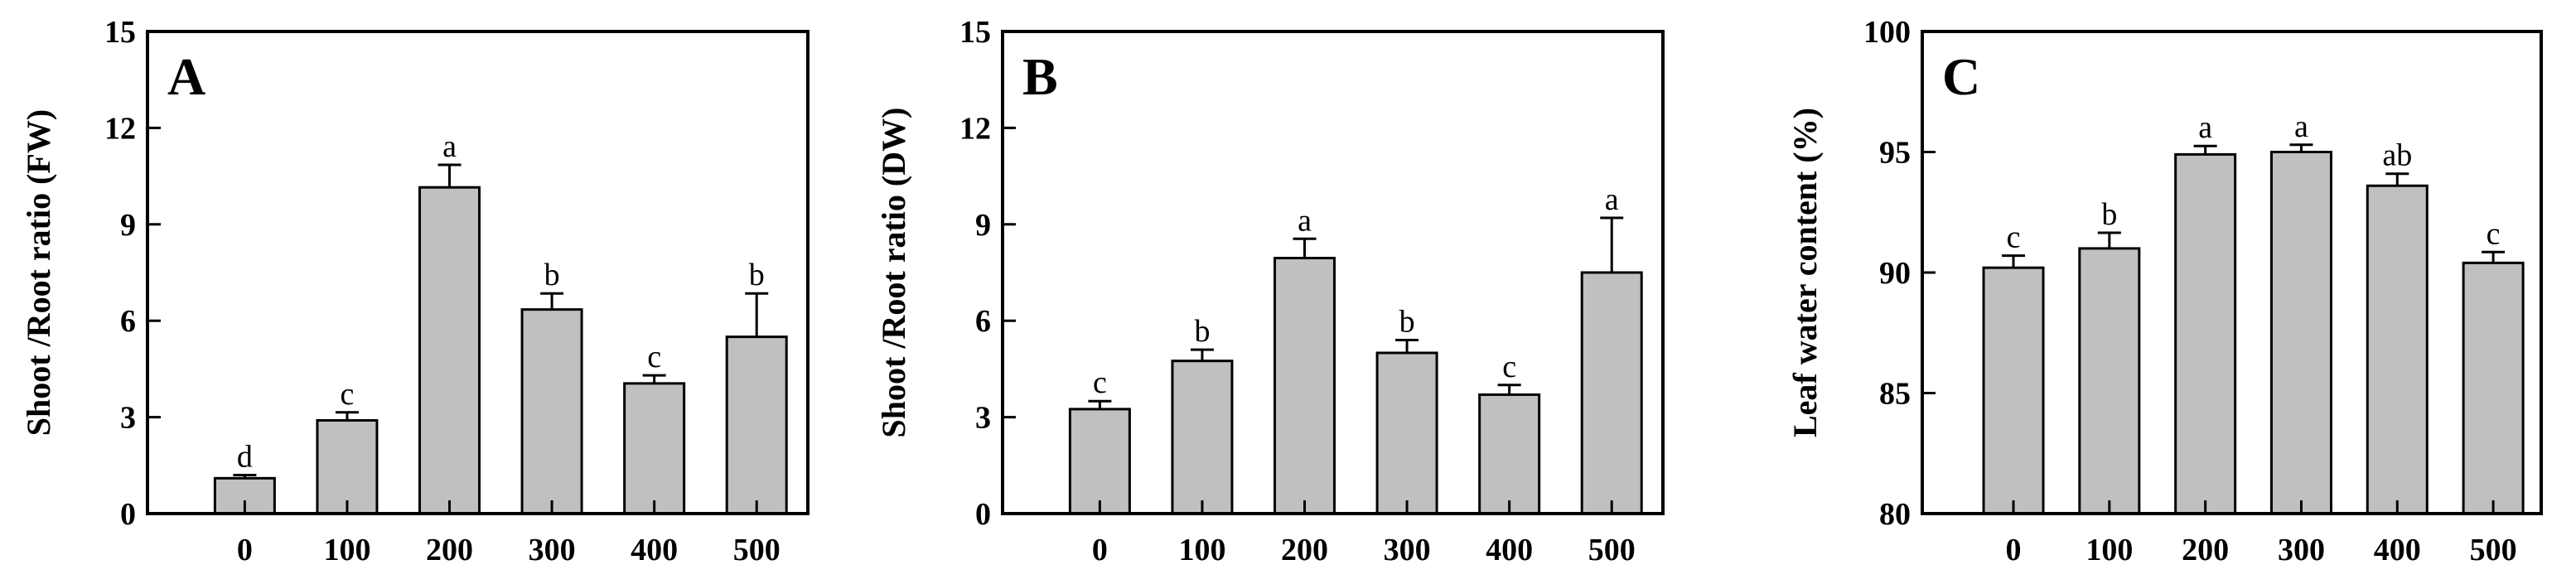 The image size is (2576, 584). I want to click on panel-letter: A, so click(186, 76).